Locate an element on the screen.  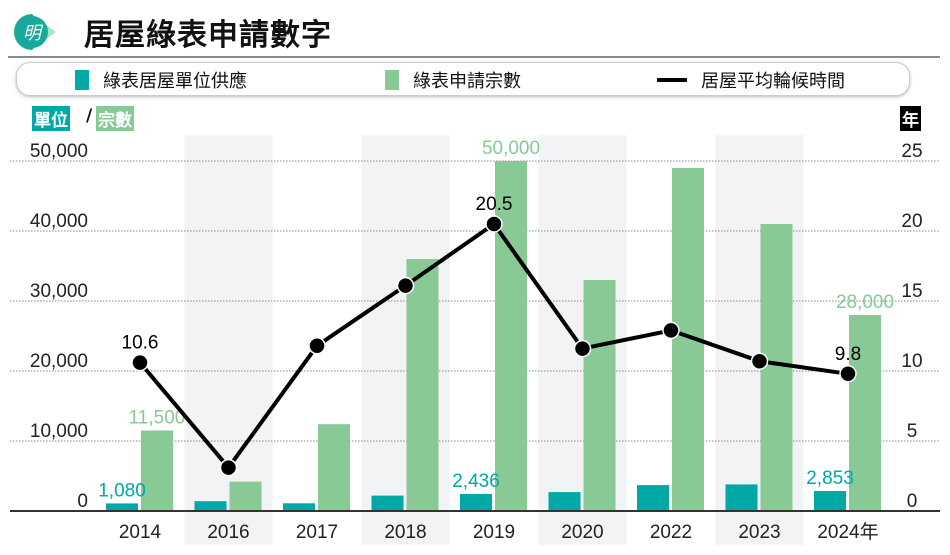
logo-icon: 明 is located at coordinates (35, 32).